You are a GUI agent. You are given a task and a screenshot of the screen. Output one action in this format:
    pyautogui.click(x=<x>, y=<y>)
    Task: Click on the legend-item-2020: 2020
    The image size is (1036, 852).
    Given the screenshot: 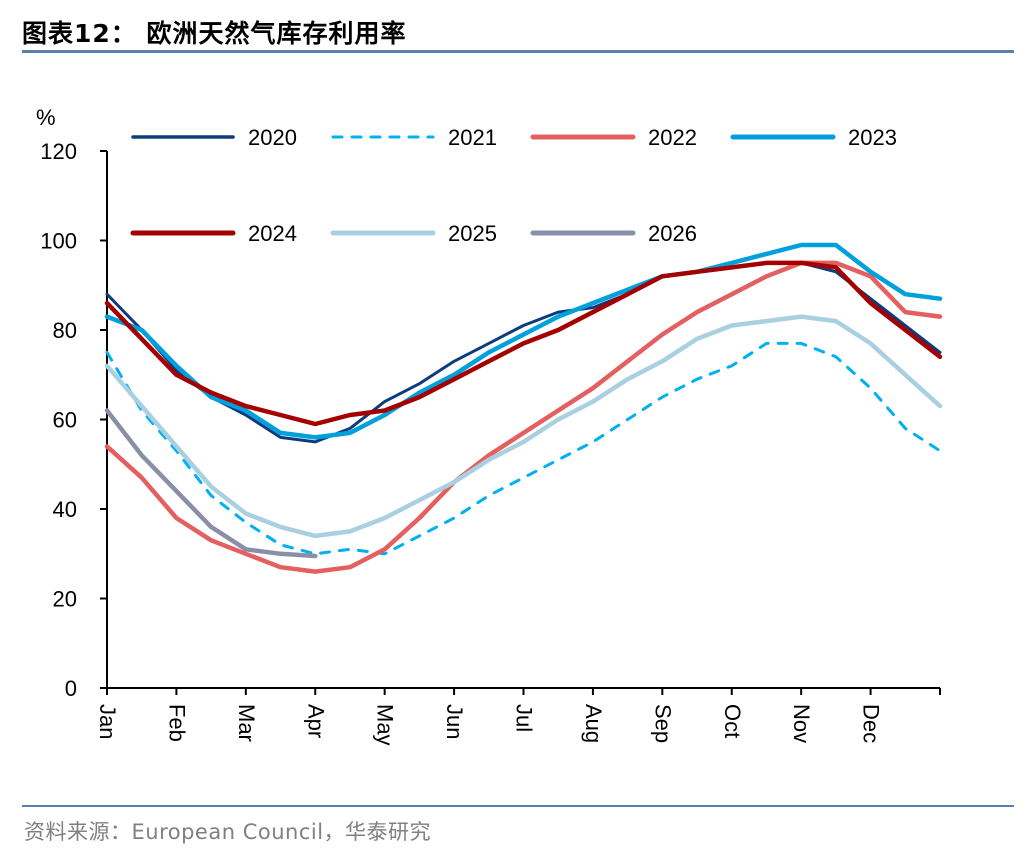 What is the action you would take?
    pyautogui.click(x=214, y=137)
    